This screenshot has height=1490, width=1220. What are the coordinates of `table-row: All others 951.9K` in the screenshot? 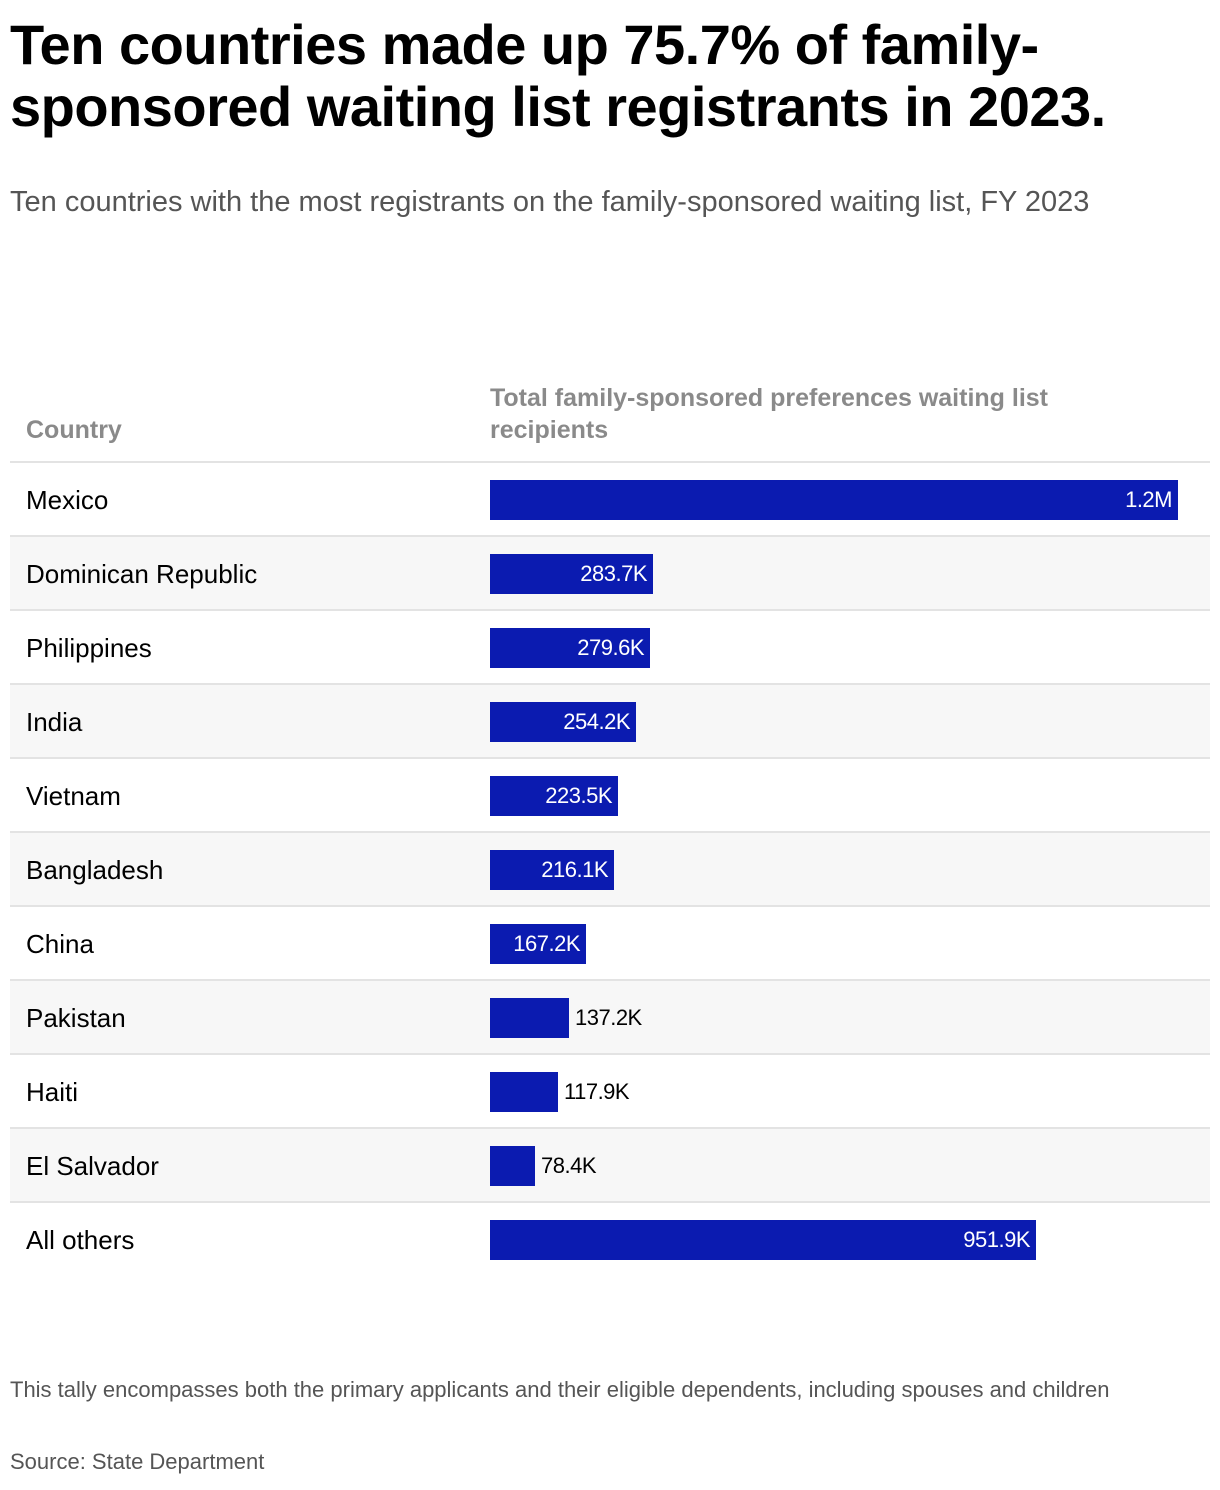 It's located at (610, 1240).